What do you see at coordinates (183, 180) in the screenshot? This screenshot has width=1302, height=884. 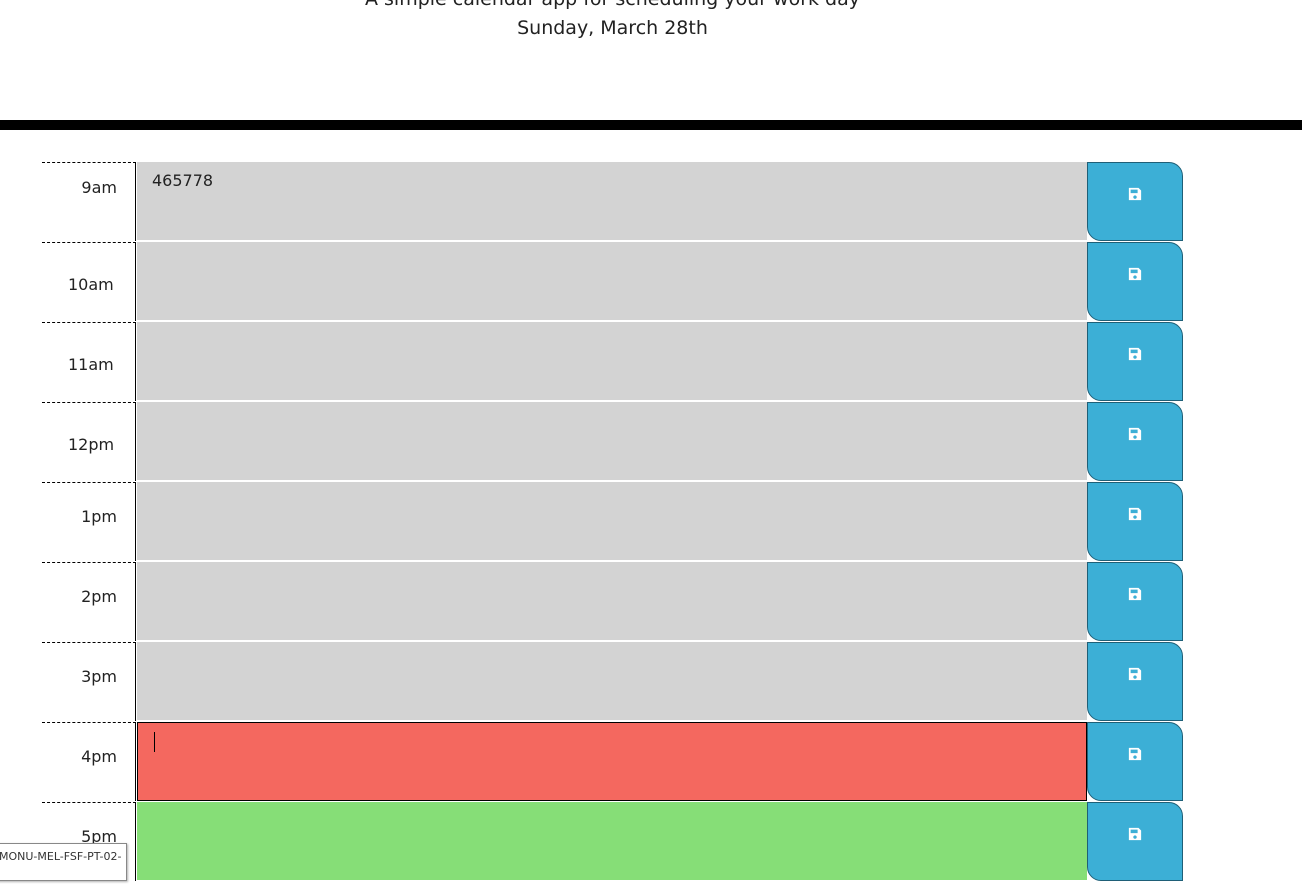 I see `event-text: 465778` at bounding box center [183, 180].